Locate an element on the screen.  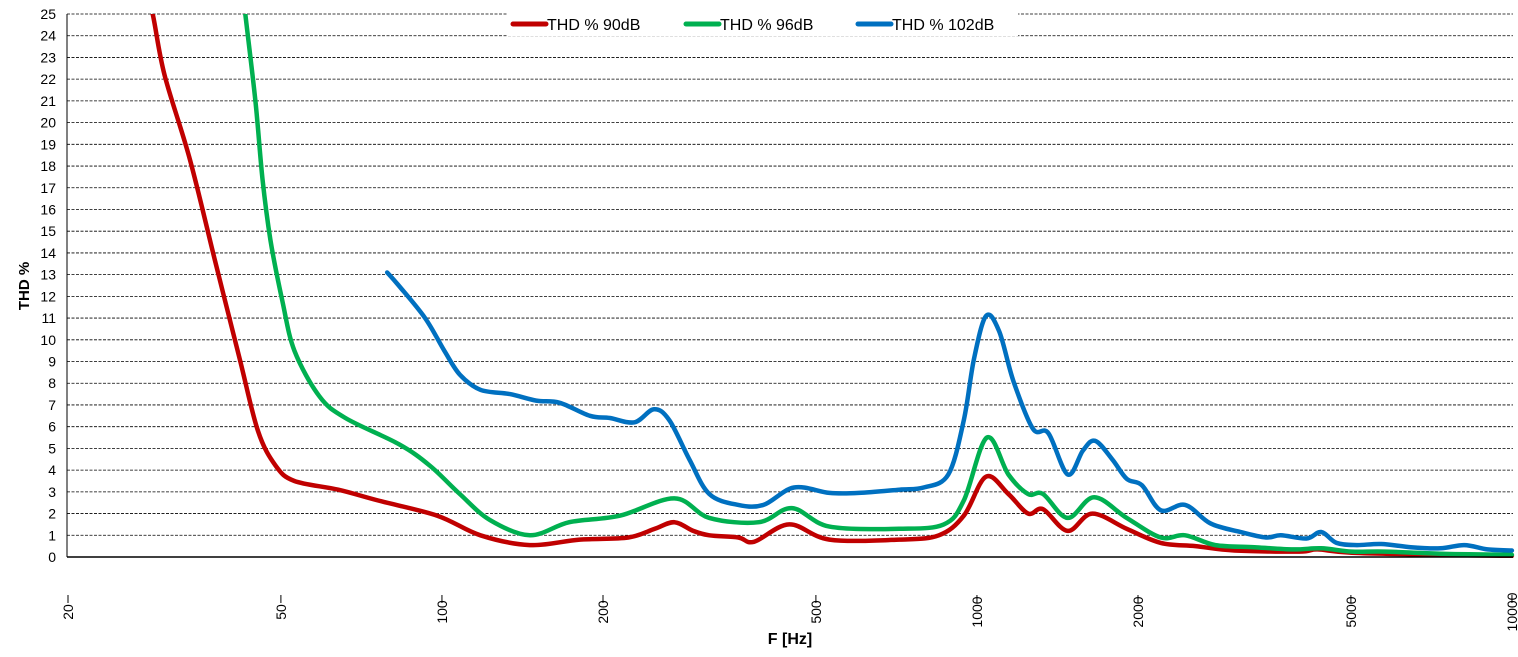
y-axis-title: THD % is located at coordinates (24, 286).